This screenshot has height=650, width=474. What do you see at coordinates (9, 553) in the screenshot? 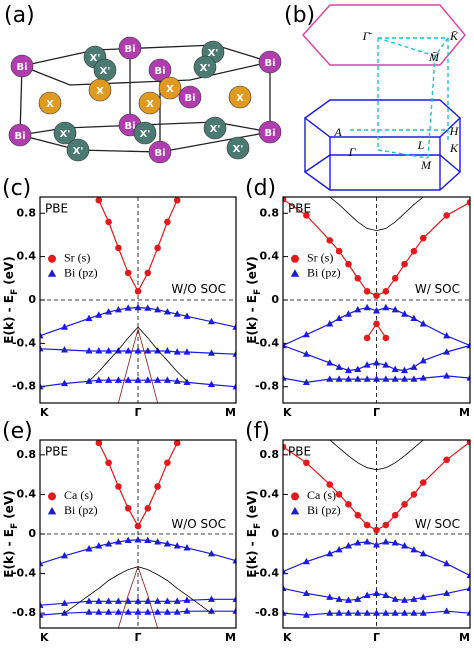
I see `y-axis-label-part: E(k) - E` at bounding box center [9, 553].